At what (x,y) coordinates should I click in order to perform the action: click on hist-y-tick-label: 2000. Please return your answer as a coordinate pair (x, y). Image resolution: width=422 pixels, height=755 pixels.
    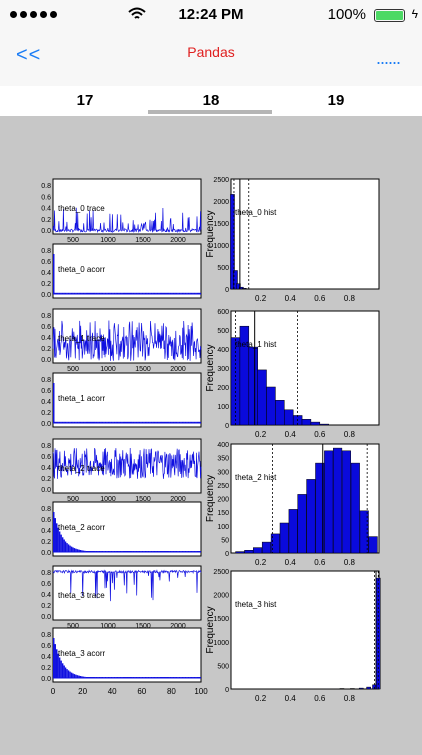
    Looking at the image, I should click on (221, 596).